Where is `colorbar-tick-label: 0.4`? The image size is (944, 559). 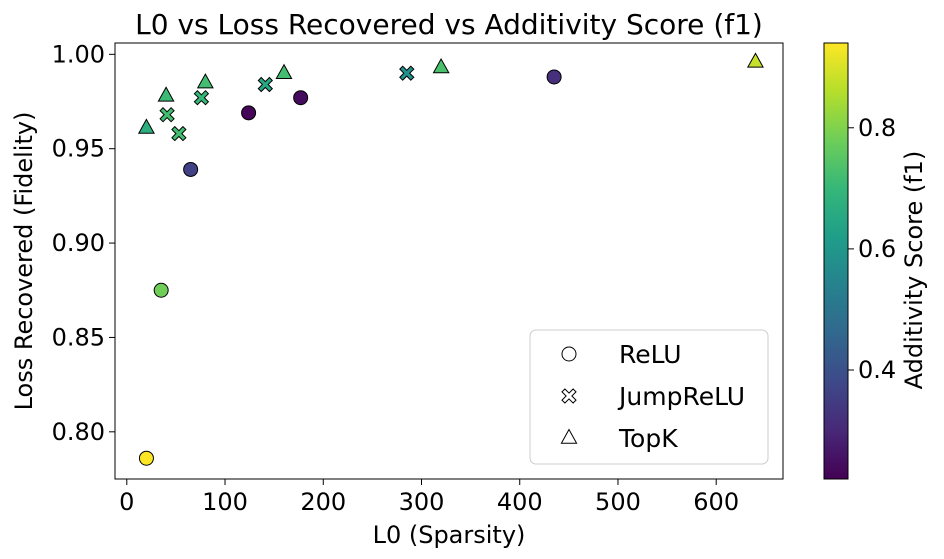
colorbar-tick-label: 0.4 is located at coordinates (877, 370).